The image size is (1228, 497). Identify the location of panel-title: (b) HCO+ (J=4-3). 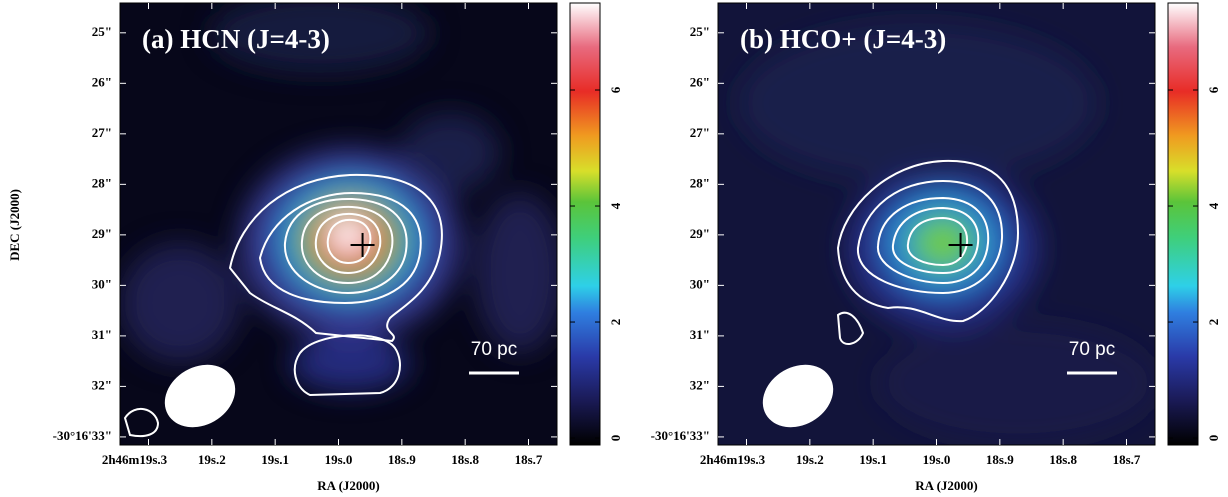
(843, 39).